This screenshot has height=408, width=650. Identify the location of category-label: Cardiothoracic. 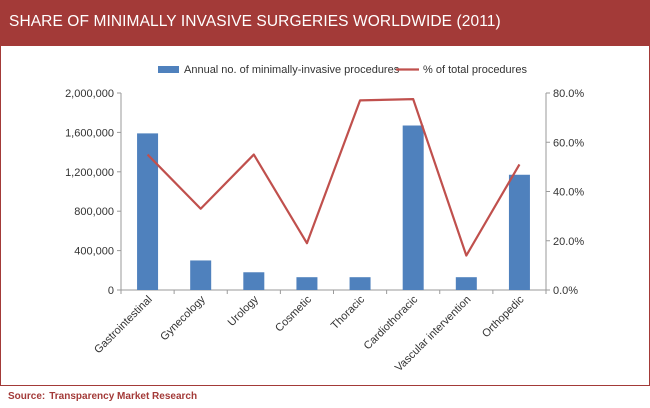
(391, 322).